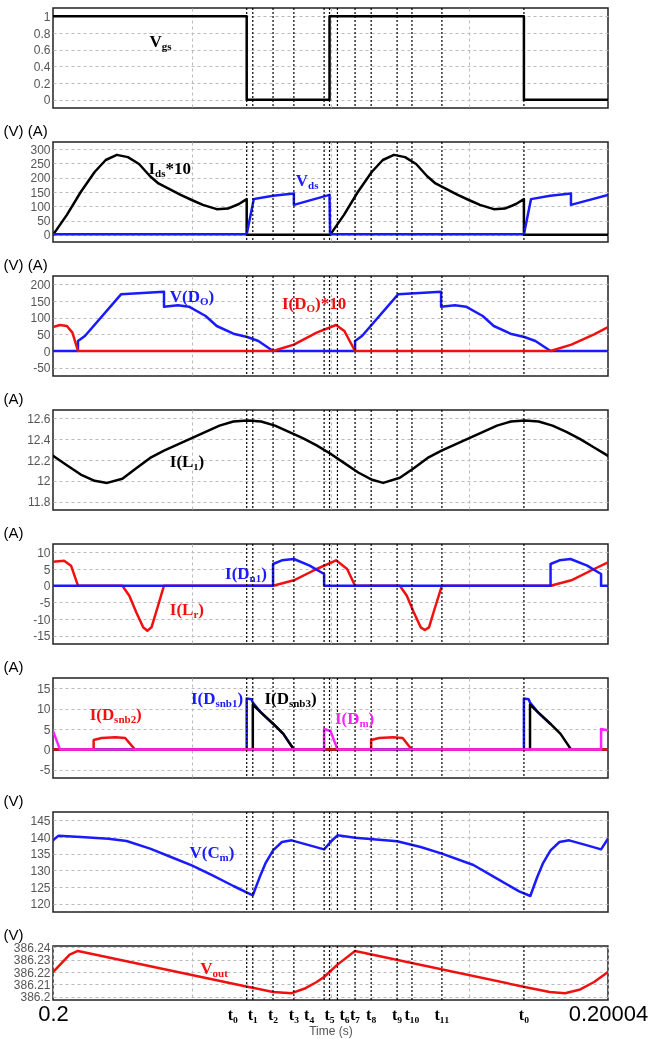 Image resolution: width=653 pixels, height=1039 pixels. I want to click on y-tick-label: 0.6, so click(42, 50).